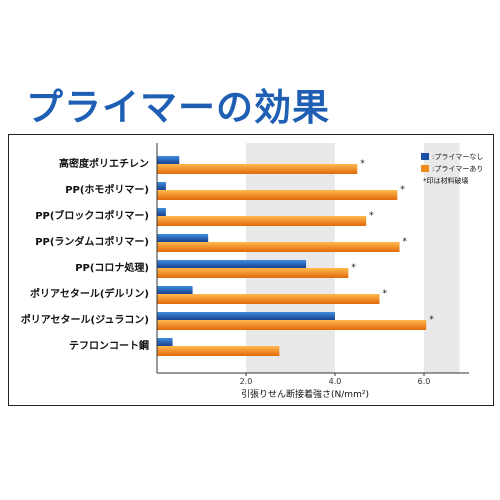 The image size is (500, 500). What do you see at coordinates (89, 293) in the screenshot?
I see `category-label: ポリアセタール(デルリン)` at bounding box center [89, 293].